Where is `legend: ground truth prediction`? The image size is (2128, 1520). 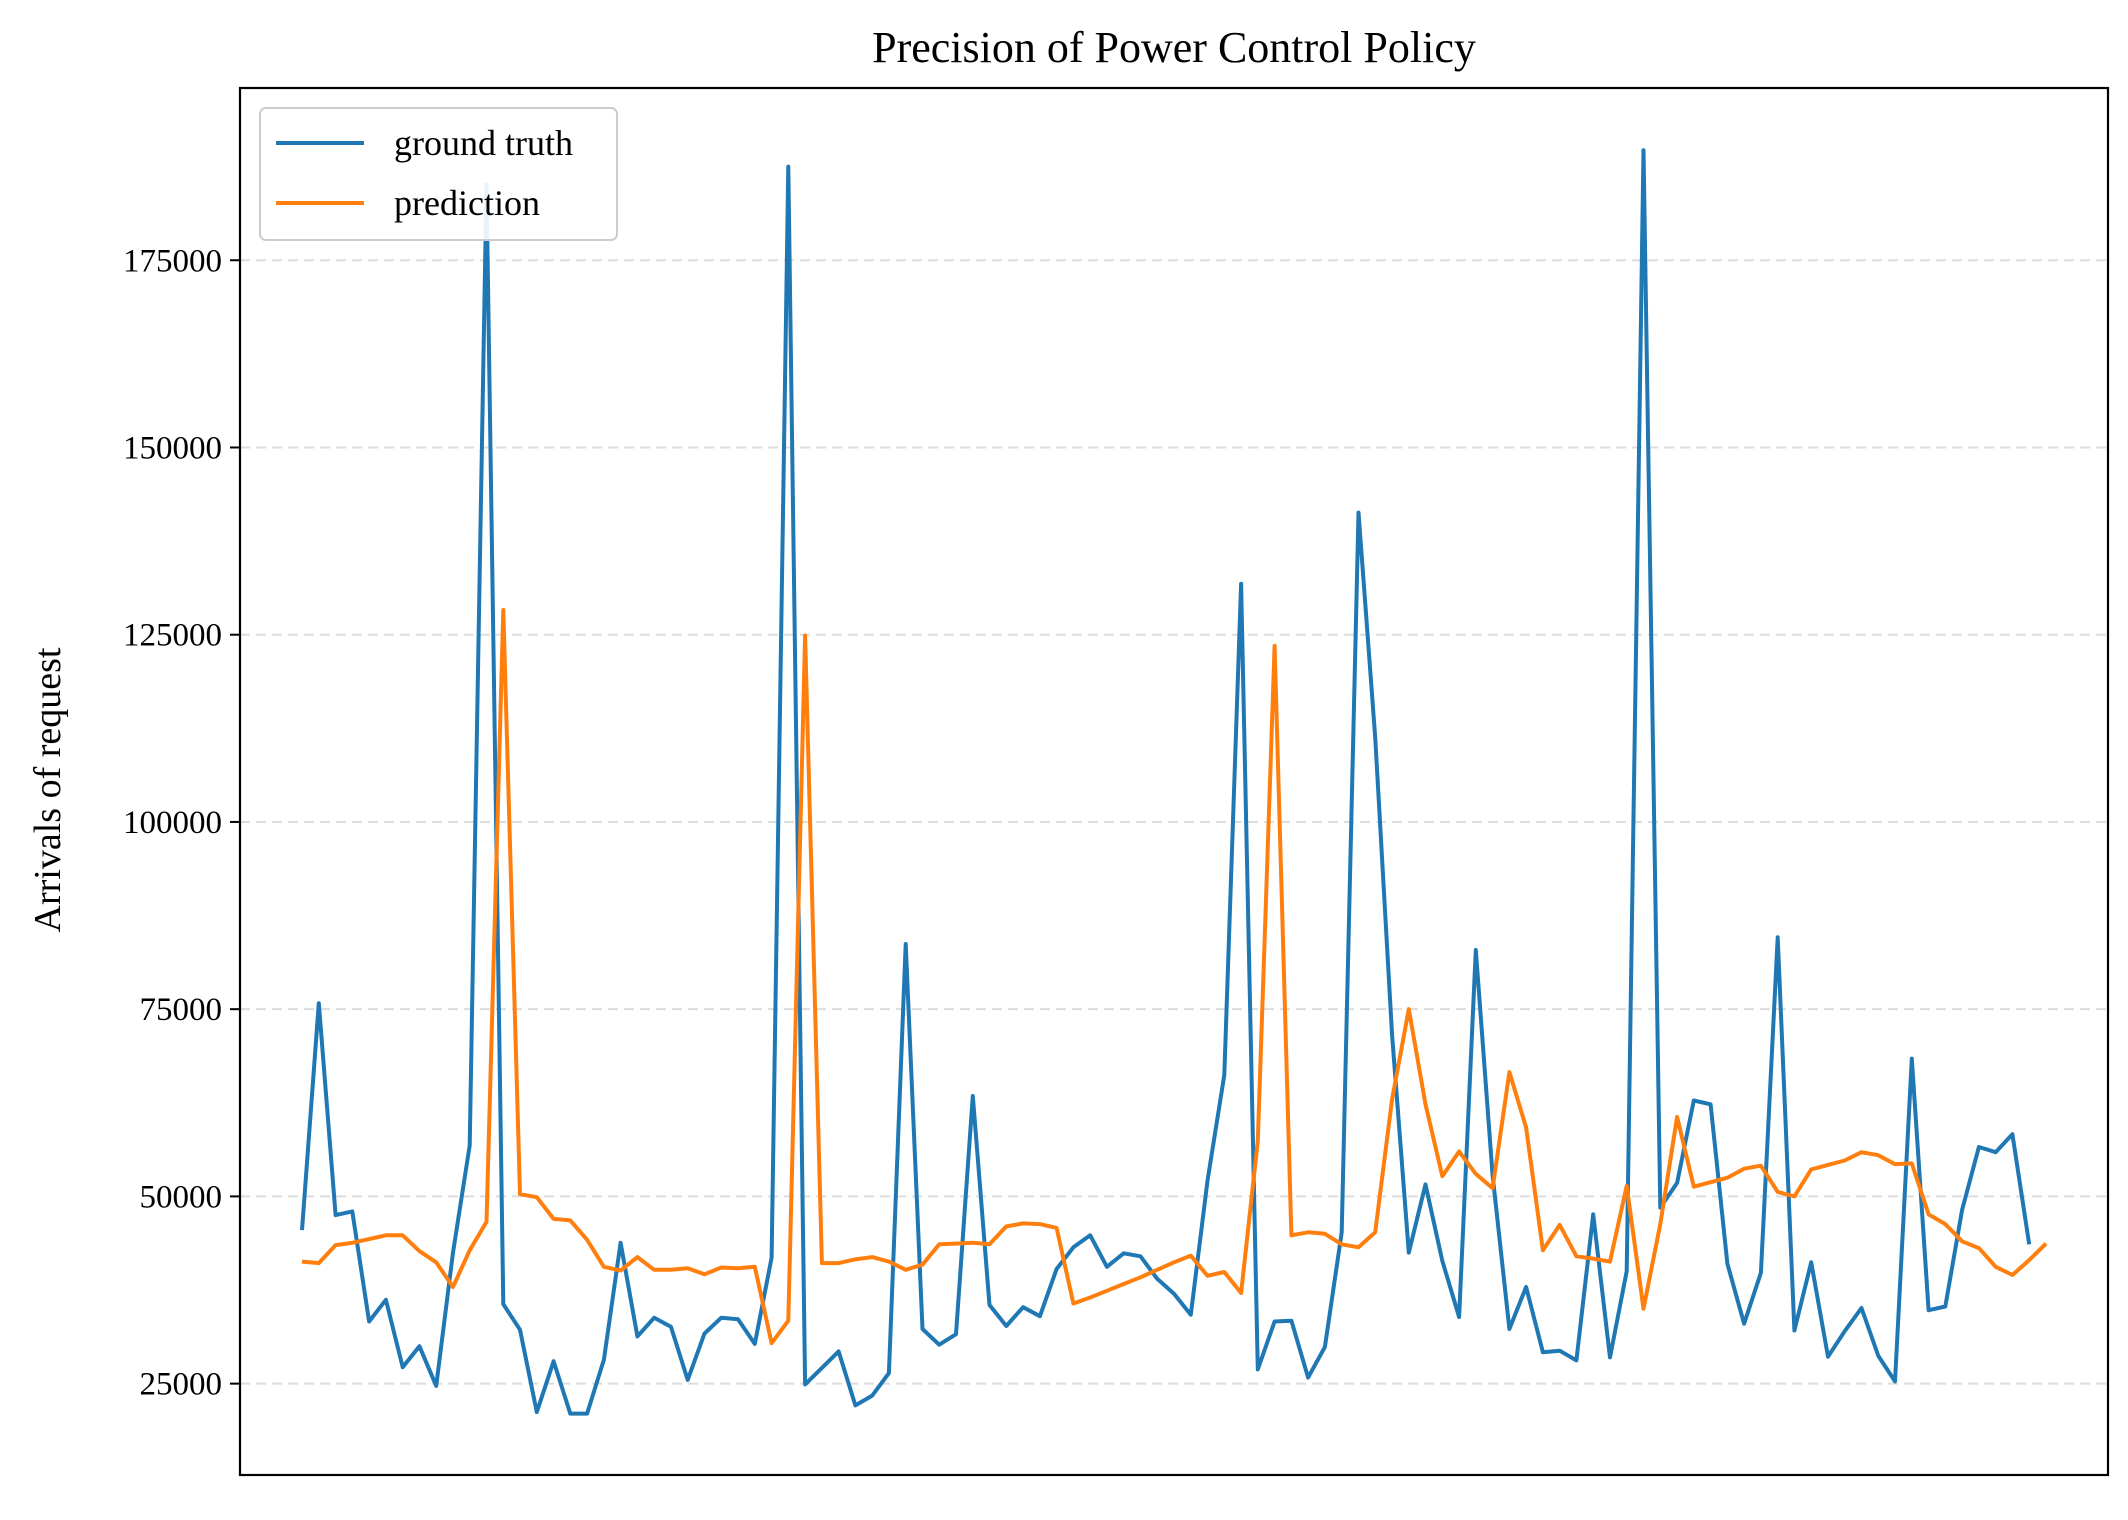 legend: ground truth prediction is located at coordinates (438, 174).